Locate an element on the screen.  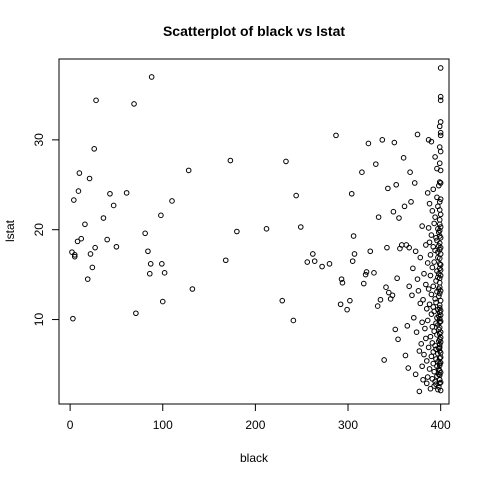
y-axis-label: lstat is located at coordinates (10, 230).